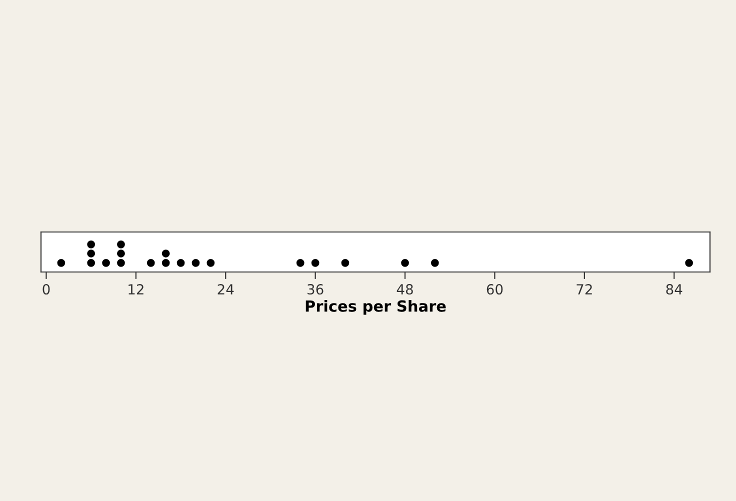 The image size is (736, 501). I want to click on x-axis-title: Prices per Share, so click(376, 307).